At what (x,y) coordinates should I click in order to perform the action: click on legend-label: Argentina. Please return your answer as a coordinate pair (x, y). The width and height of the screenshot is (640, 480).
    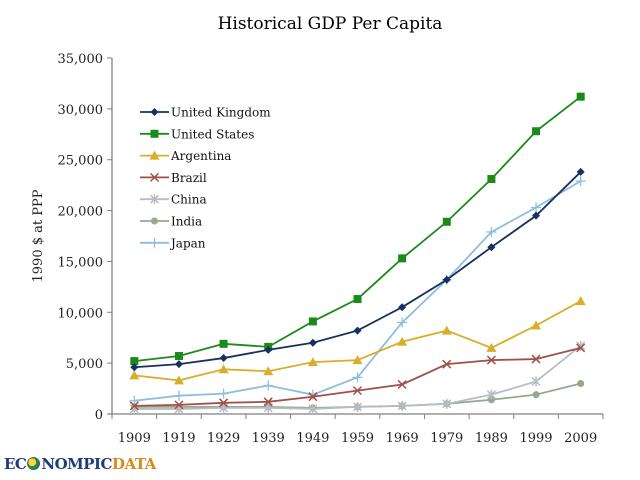
    Looking at the image, I should click on (200, 156).